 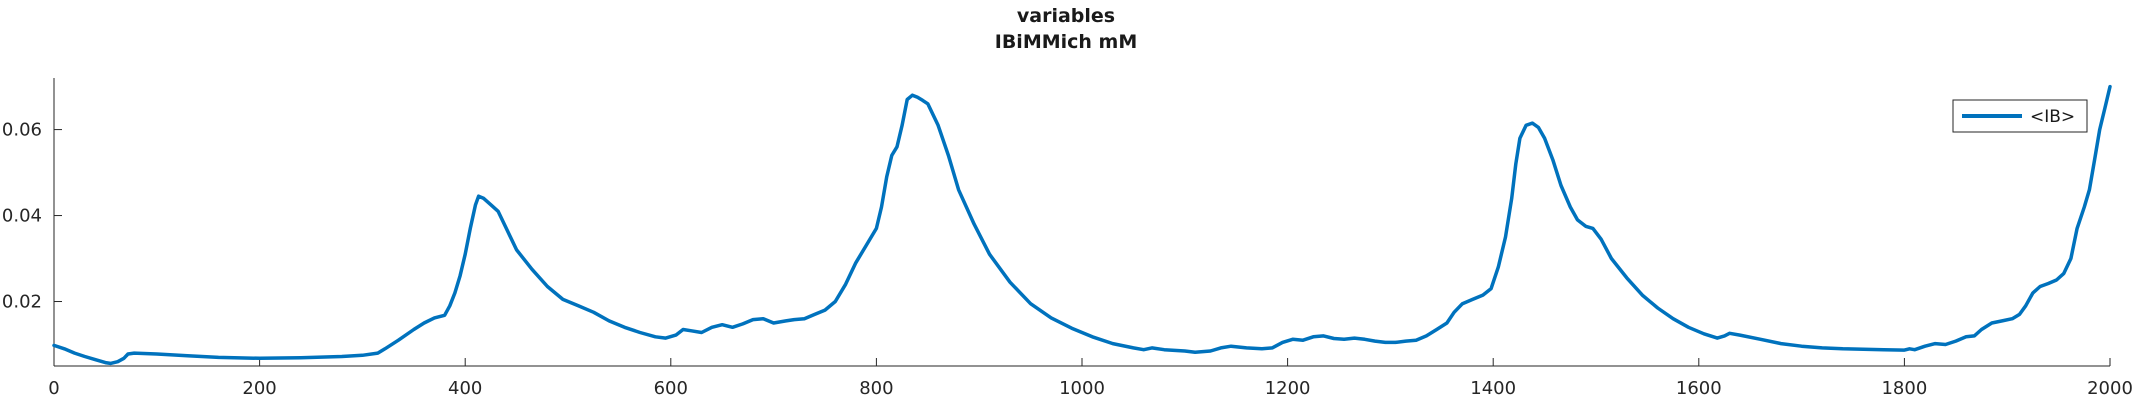 I want to click on x-tick-label: 1000, so click(x=1082, y=388).